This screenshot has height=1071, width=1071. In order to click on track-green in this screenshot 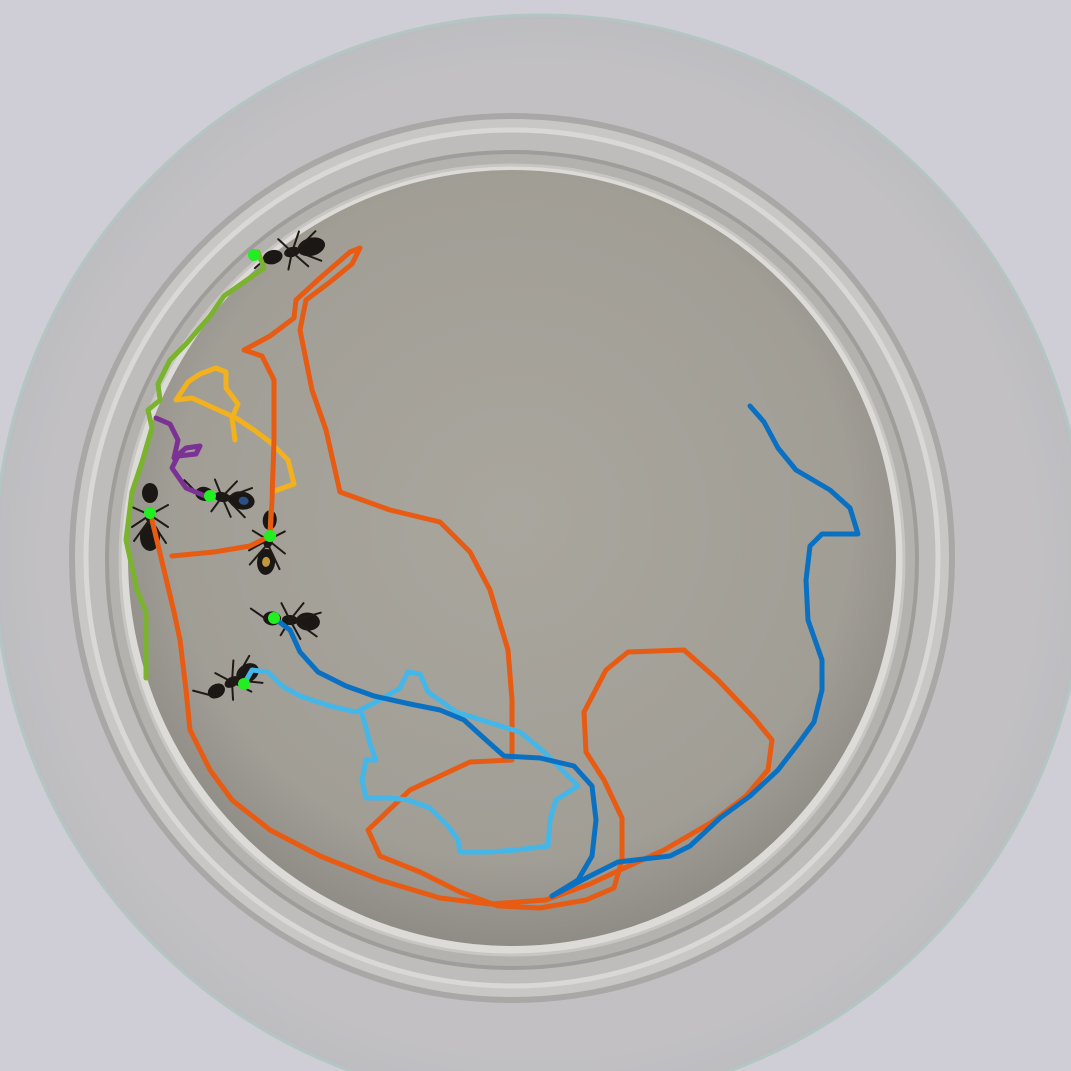, I will do `click(195, 465)`.